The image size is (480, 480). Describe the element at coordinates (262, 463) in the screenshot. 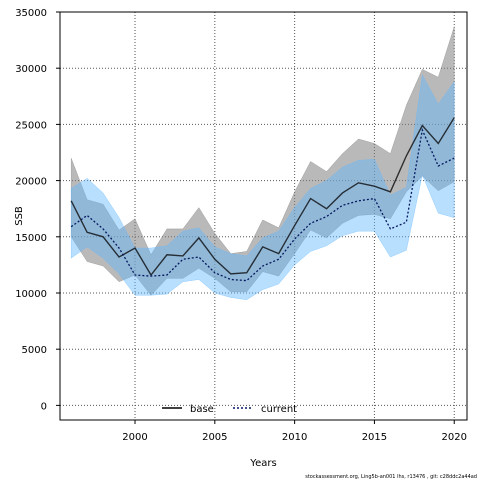

I see `x-axis-title: Years` at that location.